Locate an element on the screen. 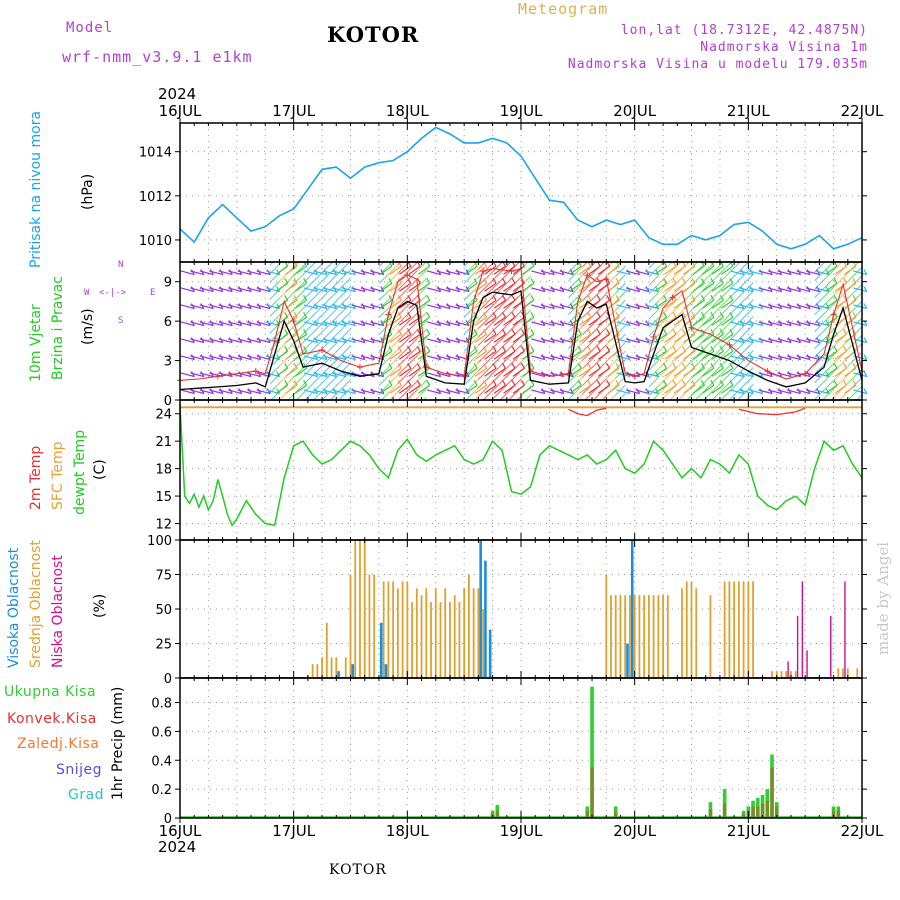 This screenshot has width=900, height=900. cloud-high-bar is located at coordinates (338, 674).